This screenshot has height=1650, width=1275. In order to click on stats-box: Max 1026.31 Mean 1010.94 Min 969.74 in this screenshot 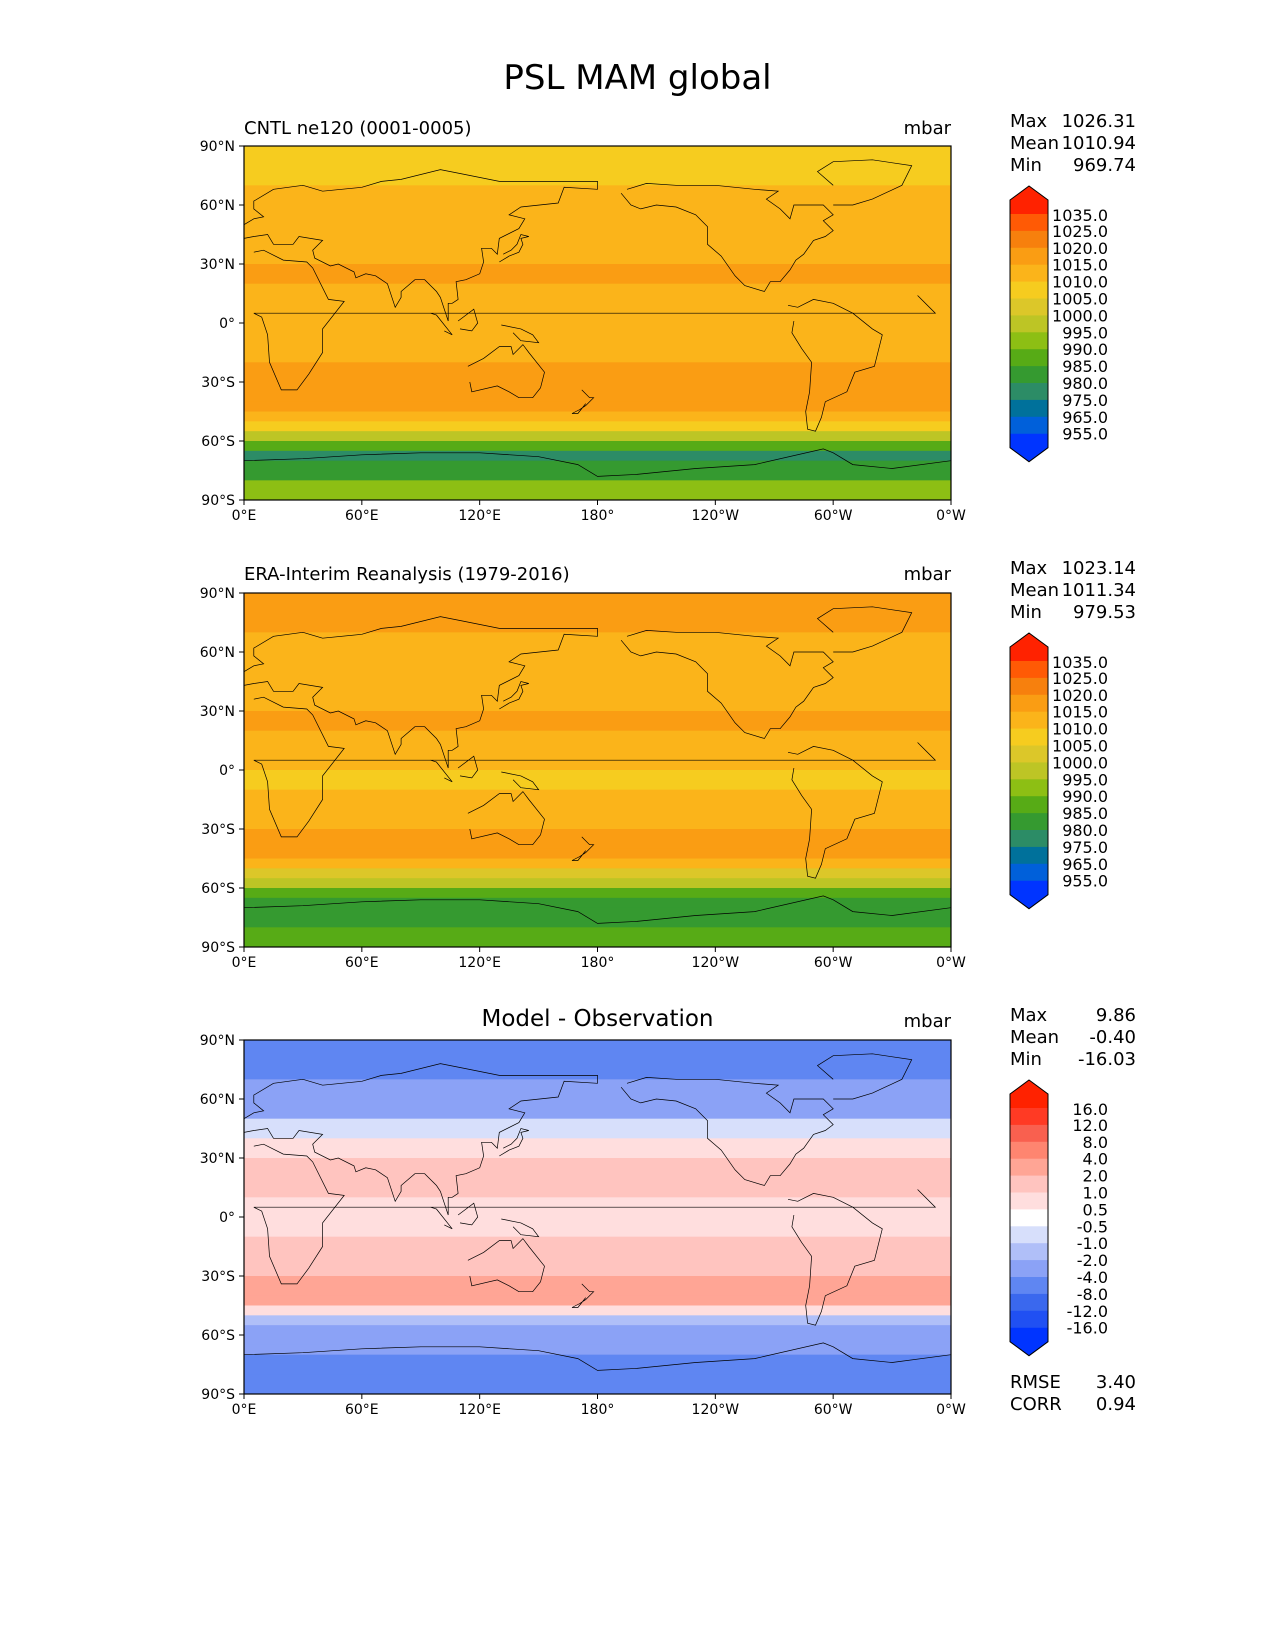, I will do `click(1073, 144)`.